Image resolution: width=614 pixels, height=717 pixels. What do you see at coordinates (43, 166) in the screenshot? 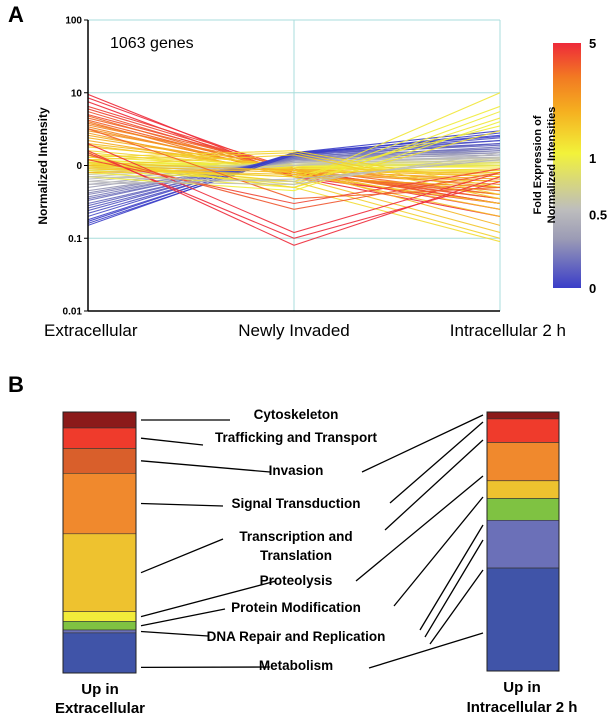
I see `y-axis-label: Normalized Intensity` at bounding box center [43, 166].